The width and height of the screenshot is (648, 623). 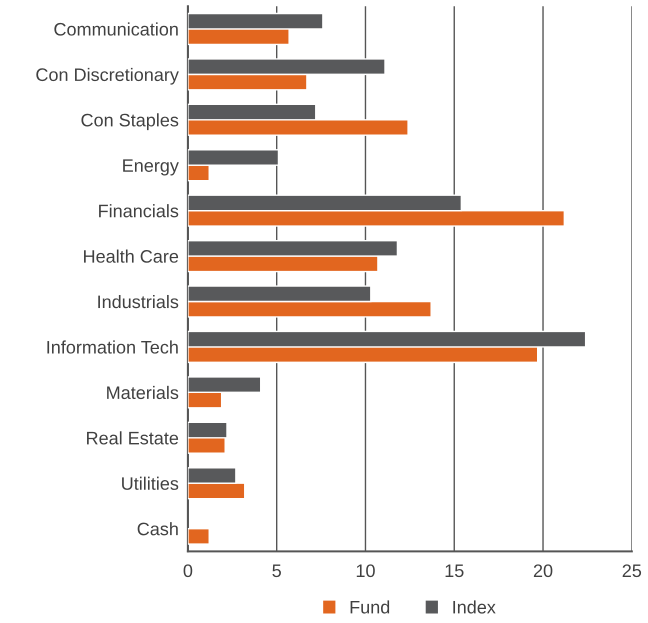 What do you see at coordinates (131, 256) in the screenshot?
I see `y-tick-label: Health Care` at bounding box center [131, 256].